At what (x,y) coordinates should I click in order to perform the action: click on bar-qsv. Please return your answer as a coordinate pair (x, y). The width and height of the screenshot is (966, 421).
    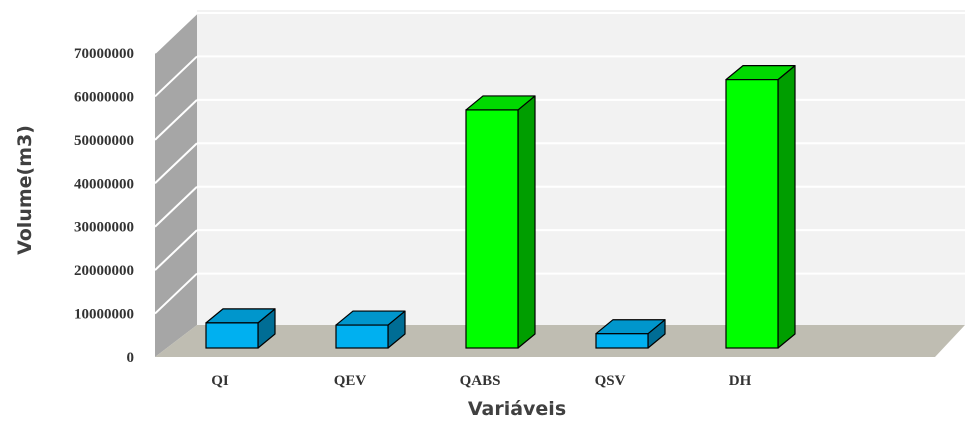
    Looking at the image, I should click on (630, 334).